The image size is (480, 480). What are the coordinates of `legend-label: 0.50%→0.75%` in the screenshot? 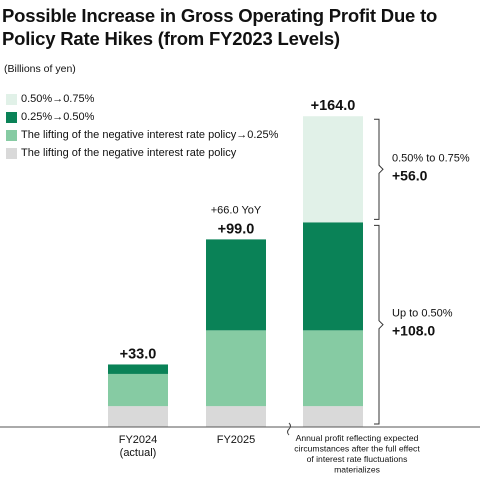 It's located at (58, 99).